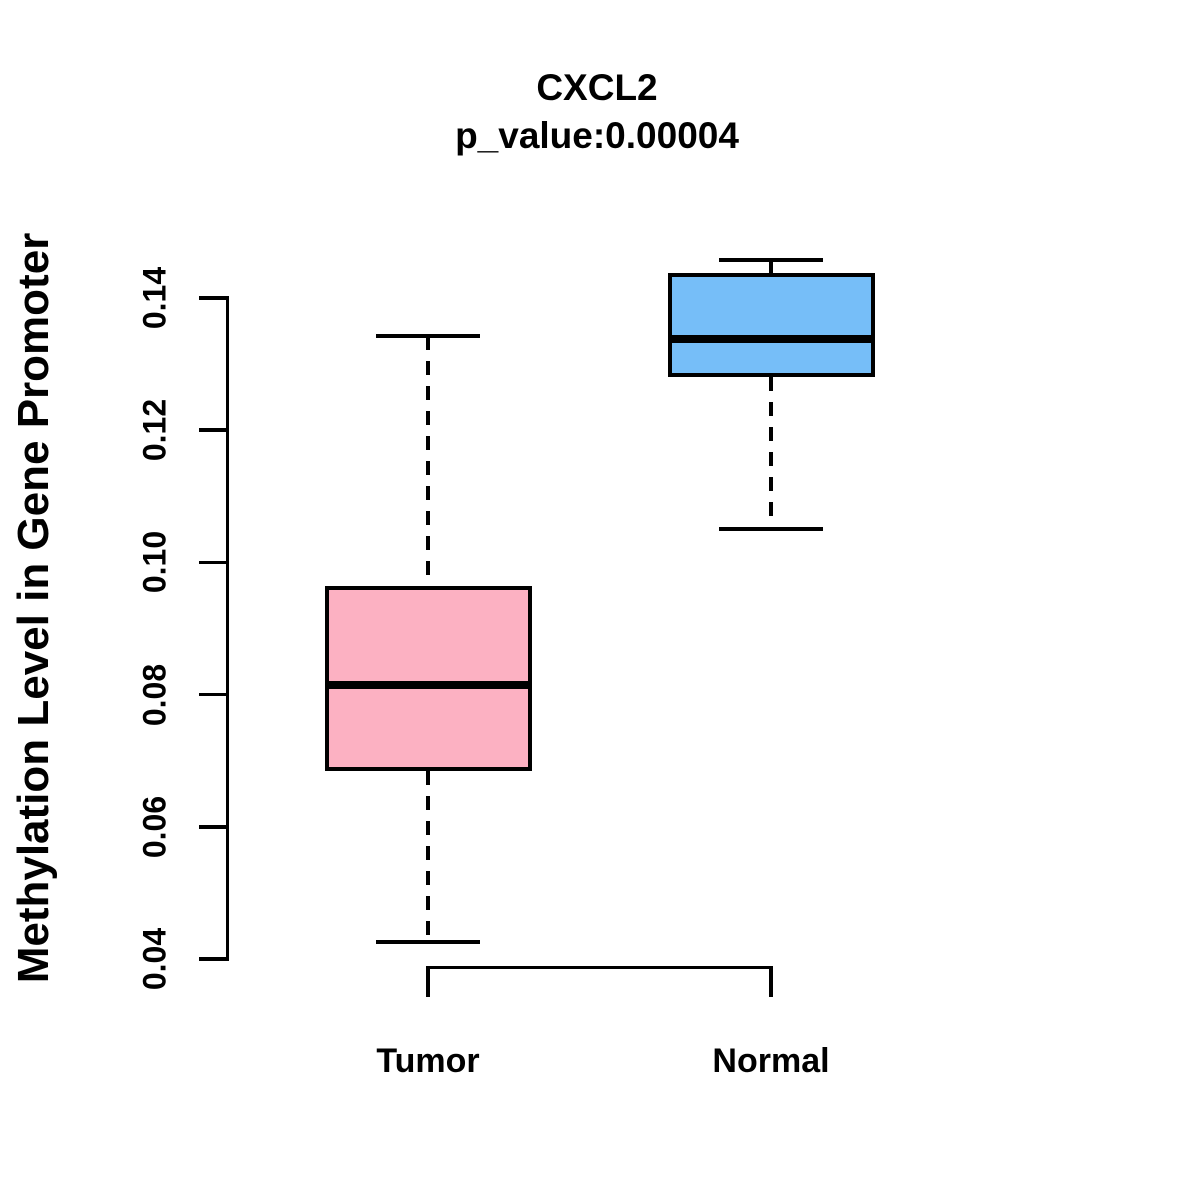  Describe the element at coordinates (771, 325) in the screenshot. I see `normal-box` at that location.